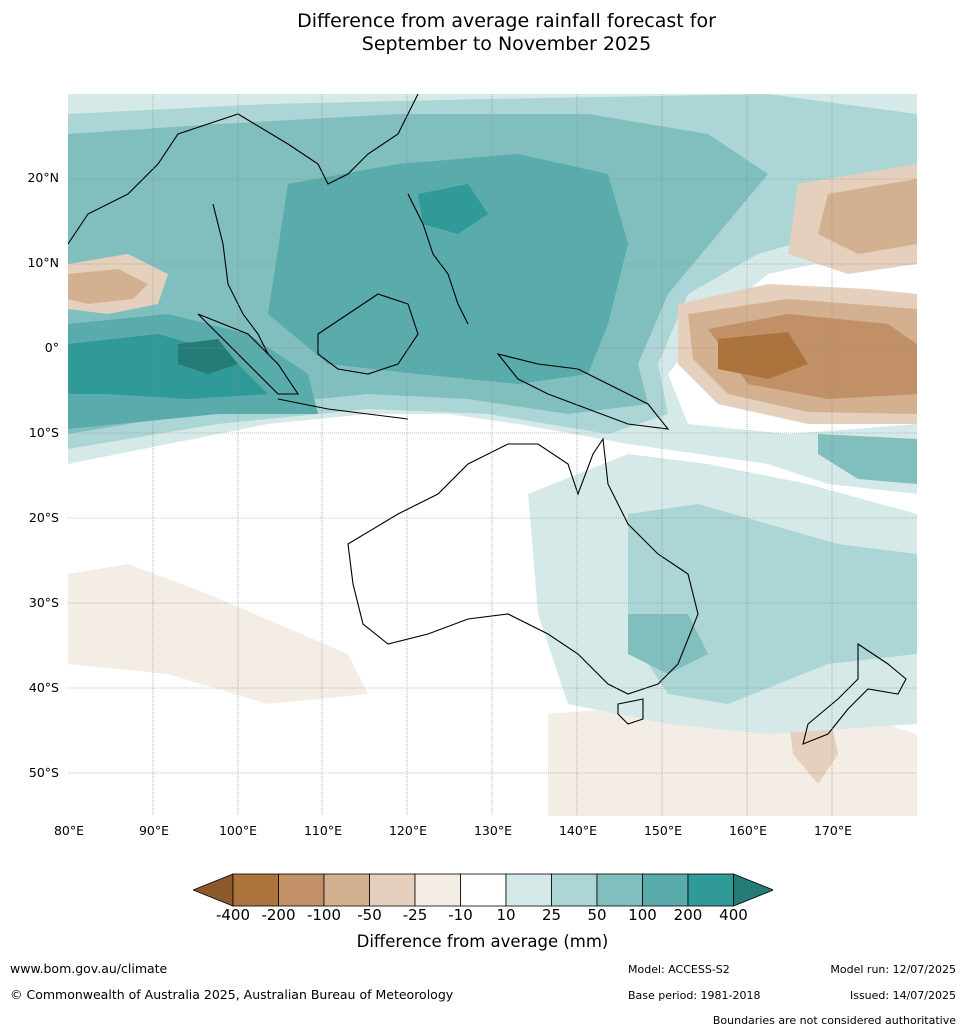 The image size is (965, 1035). I want to click on borneo-coastline, so click(368, 334).